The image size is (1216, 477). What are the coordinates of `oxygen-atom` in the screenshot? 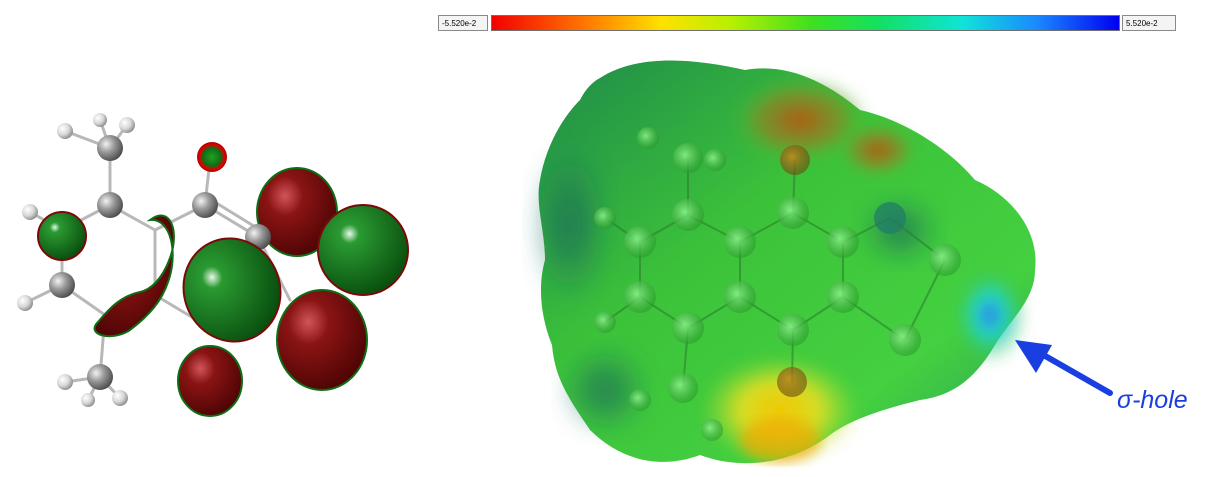 It's located at (212, 157).